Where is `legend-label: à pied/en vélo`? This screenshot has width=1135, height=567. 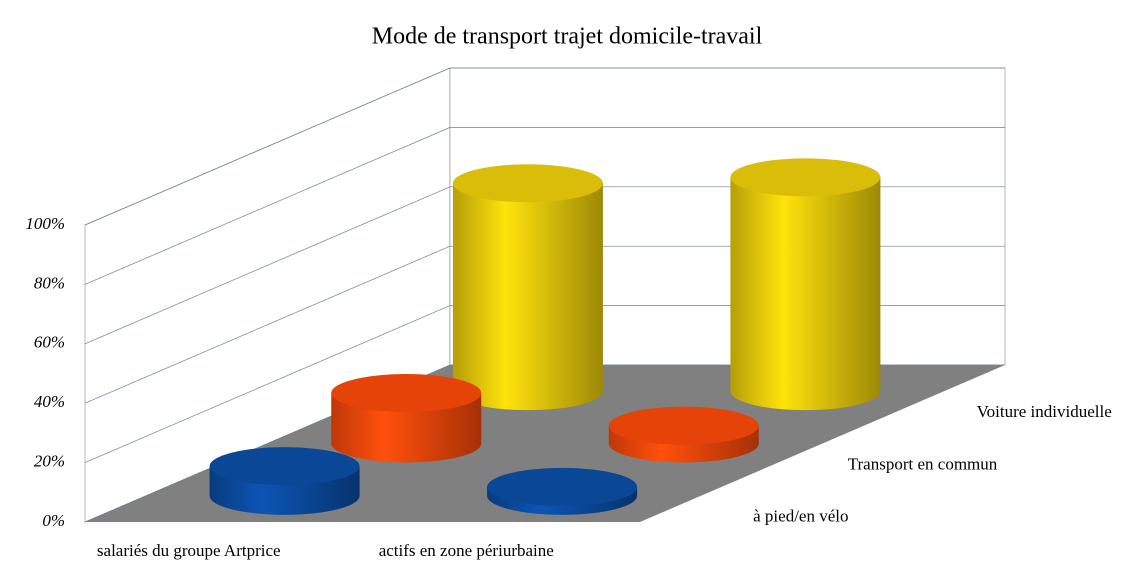
legend-label: à pied/en vélo is located at coordinates (800, 516).